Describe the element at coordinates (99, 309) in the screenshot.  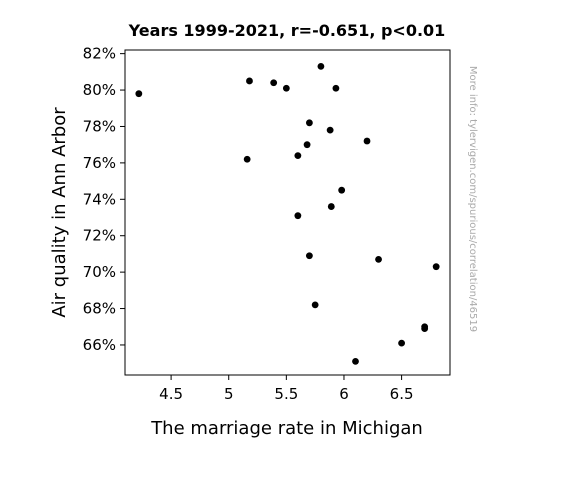
I see `y-tick-label: 68%` at that location.